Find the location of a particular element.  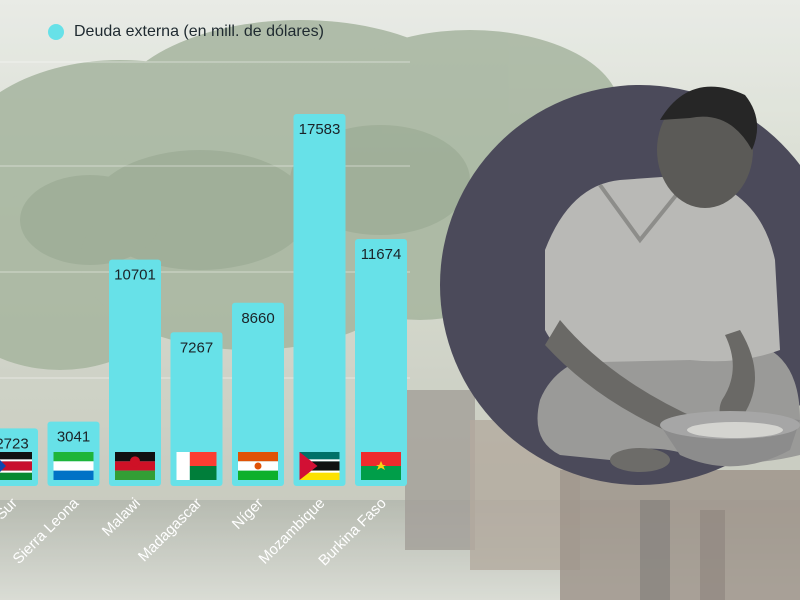

legend-label: Deuda externa (en mill. de dólares) is located at coordinates (199, 31).